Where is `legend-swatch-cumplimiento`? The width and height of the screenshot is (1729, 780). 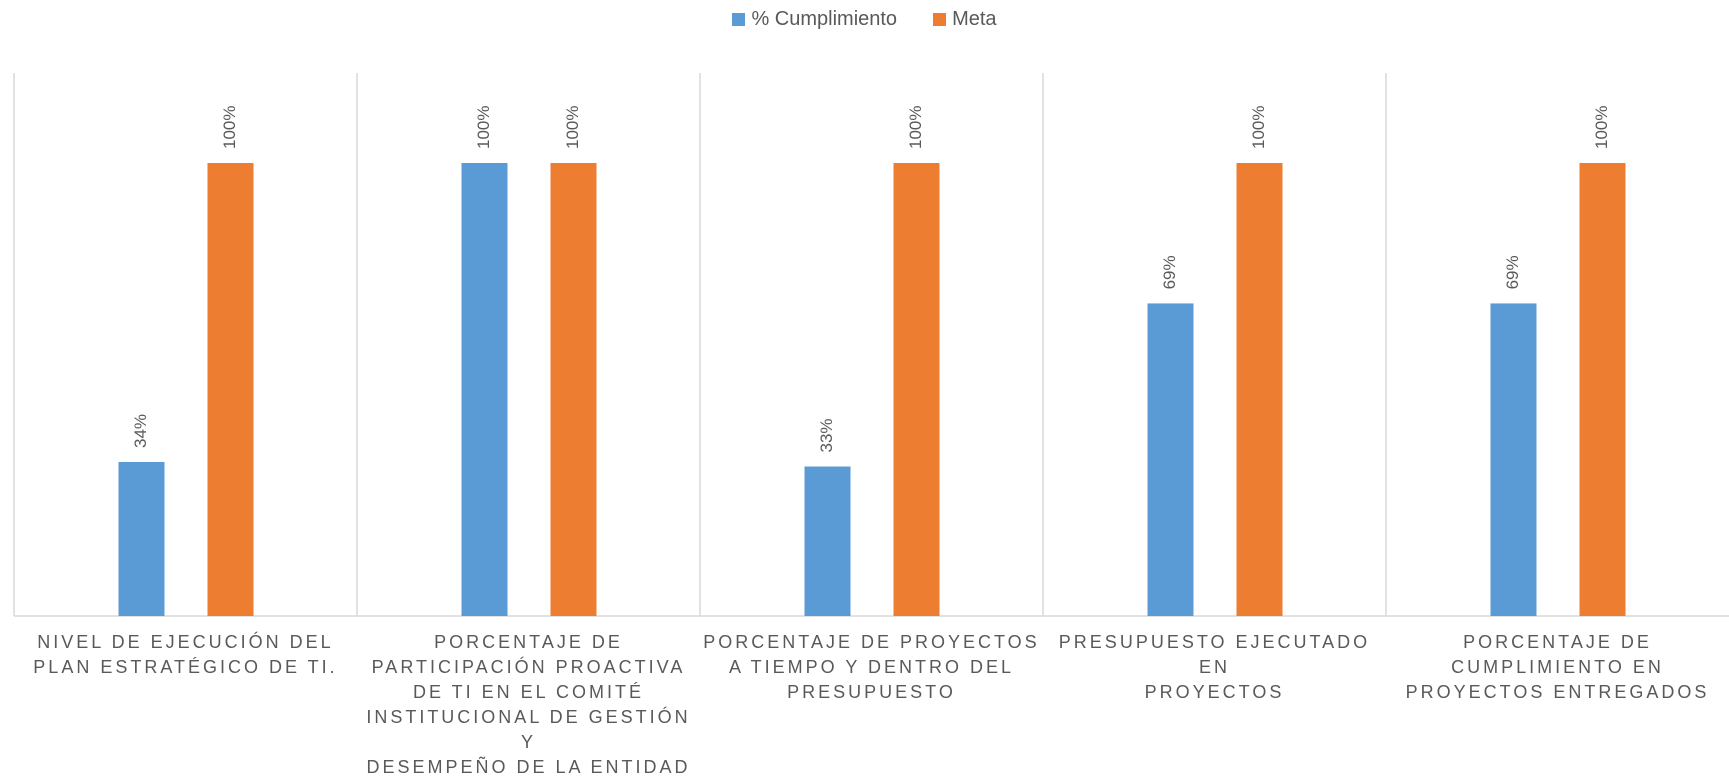
legend-swatch-cumplimiento is located at coordinates (739, 19).